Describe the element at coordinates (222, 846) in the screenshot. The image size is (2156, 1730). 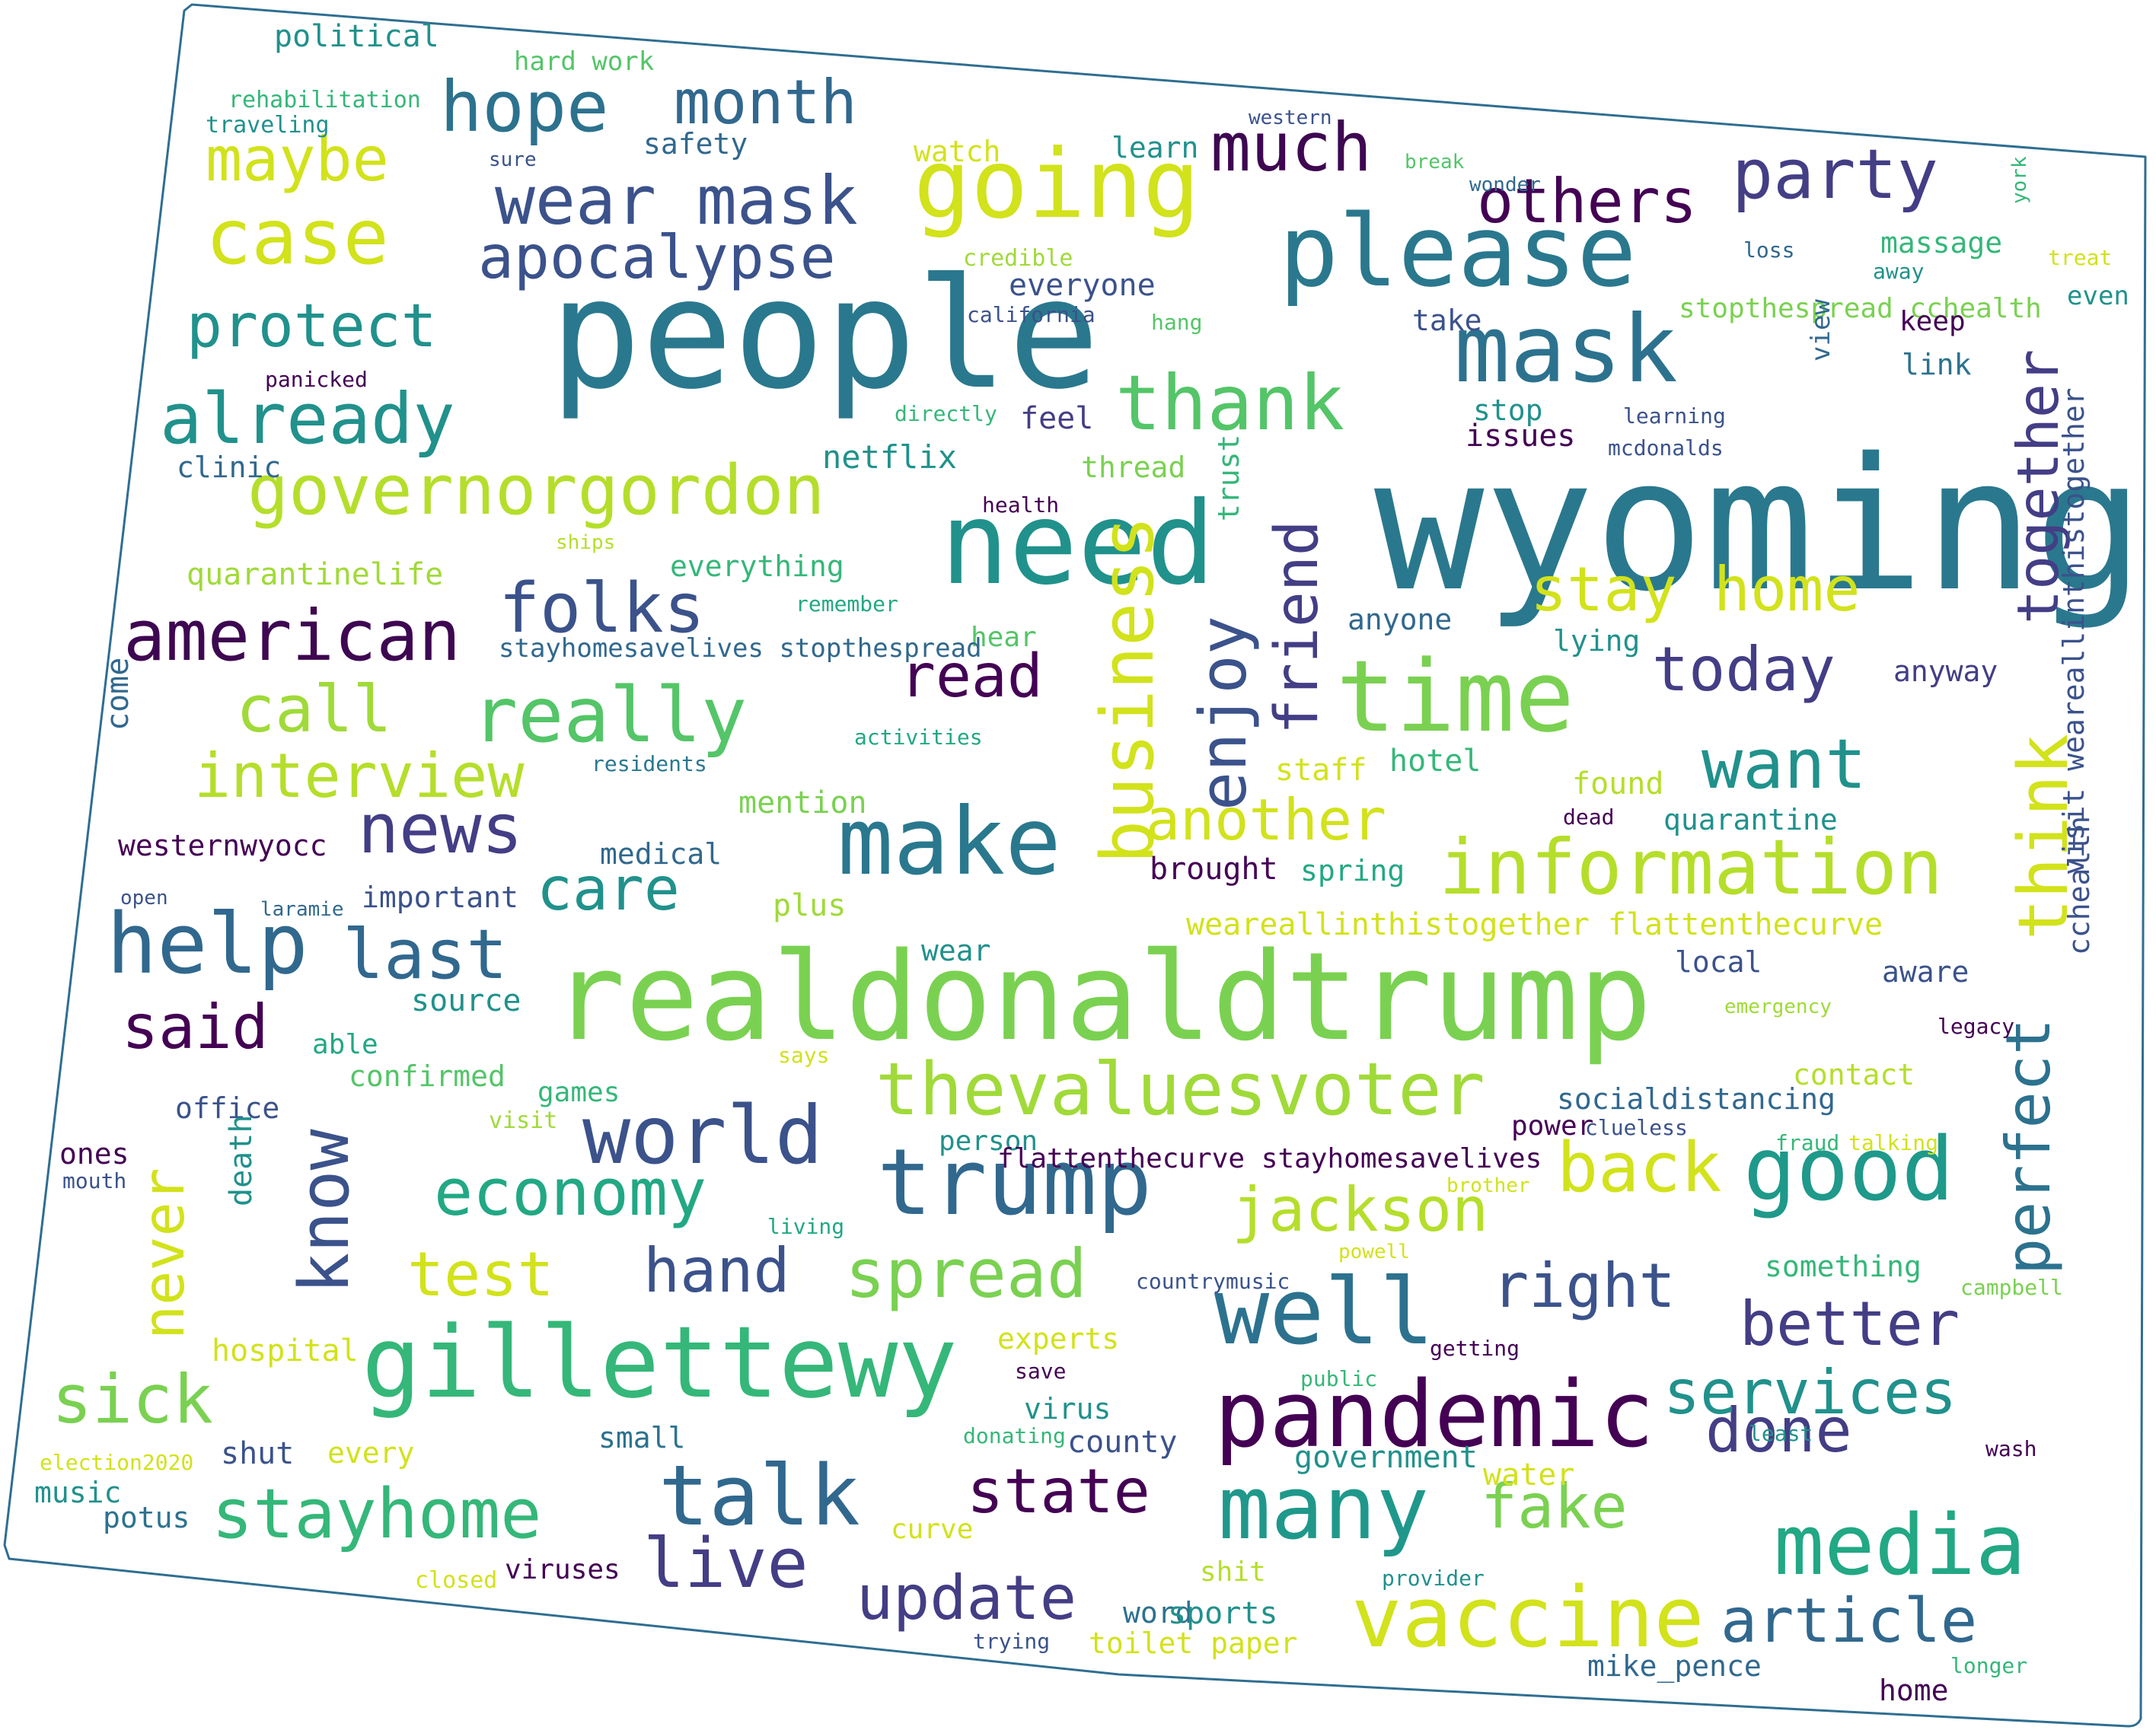
I see `word-westernwyocc: westernwyocc` at that location.